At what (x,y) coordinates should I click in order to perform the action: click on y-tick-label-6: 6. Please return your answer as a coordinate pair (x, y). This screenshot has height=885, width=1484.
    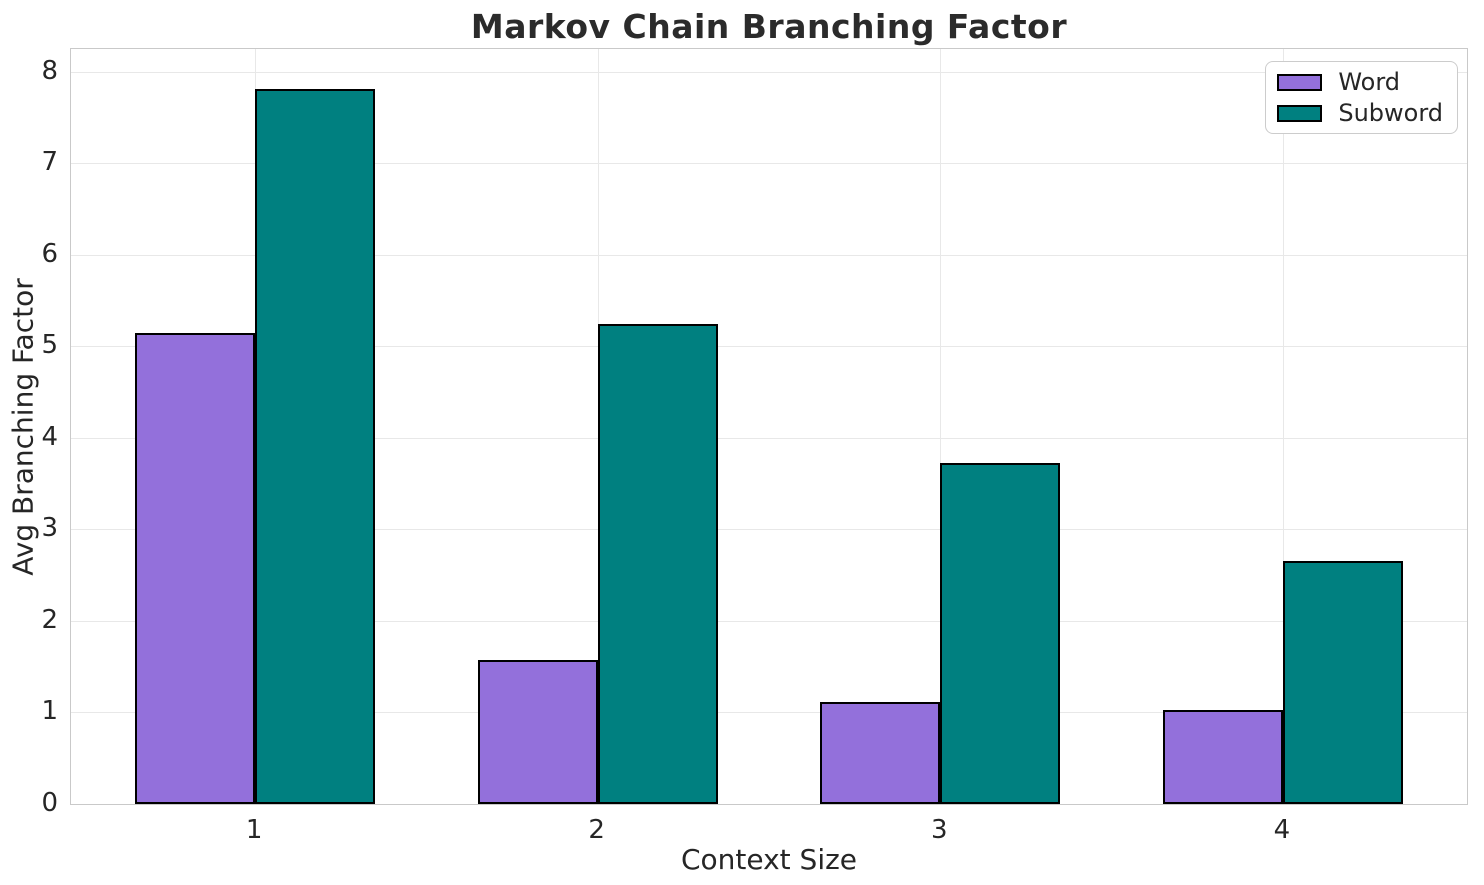
    Looking at the image, I should click on (49, 253).